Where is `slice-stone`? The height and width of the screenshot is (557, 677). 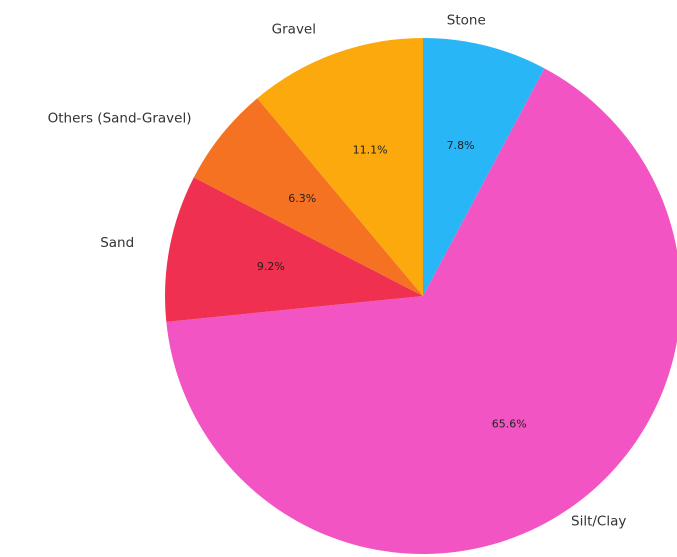
slice-stone is located at coordinates (484, 167).